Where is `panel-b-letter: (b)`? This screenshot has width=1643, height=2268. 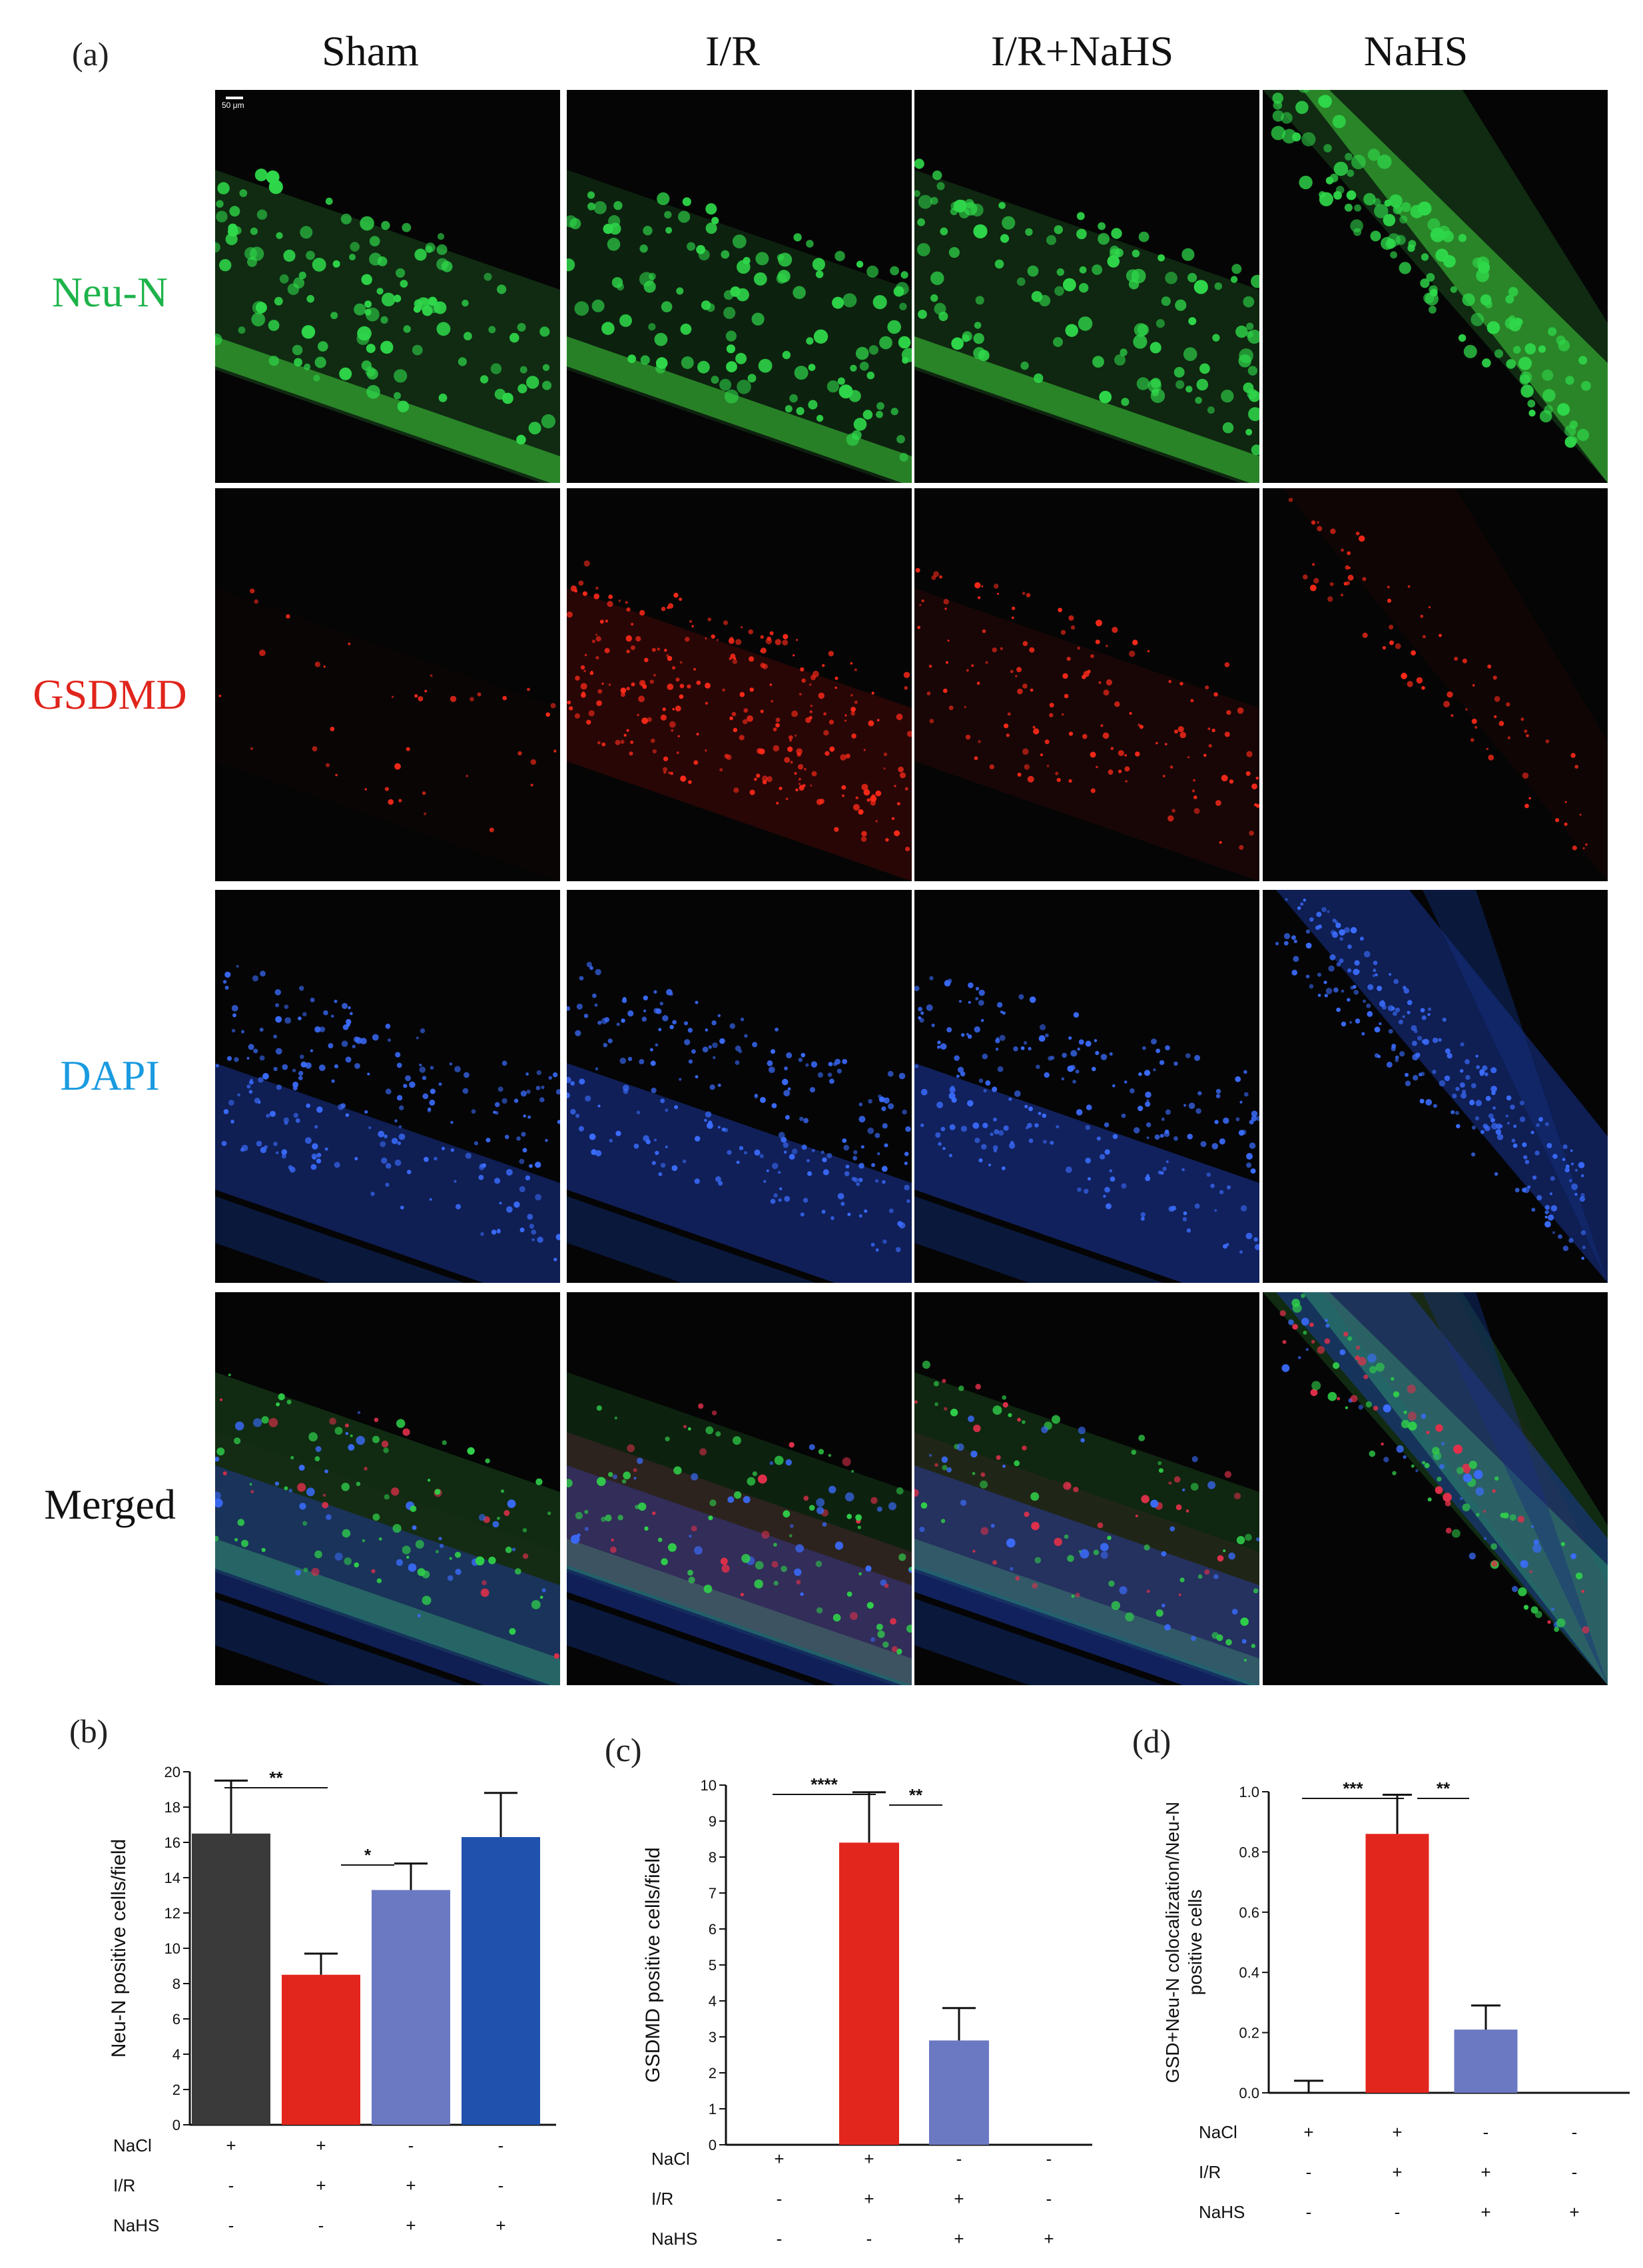
panel-b-letter: (b) is located at coordinates (89, 1731).